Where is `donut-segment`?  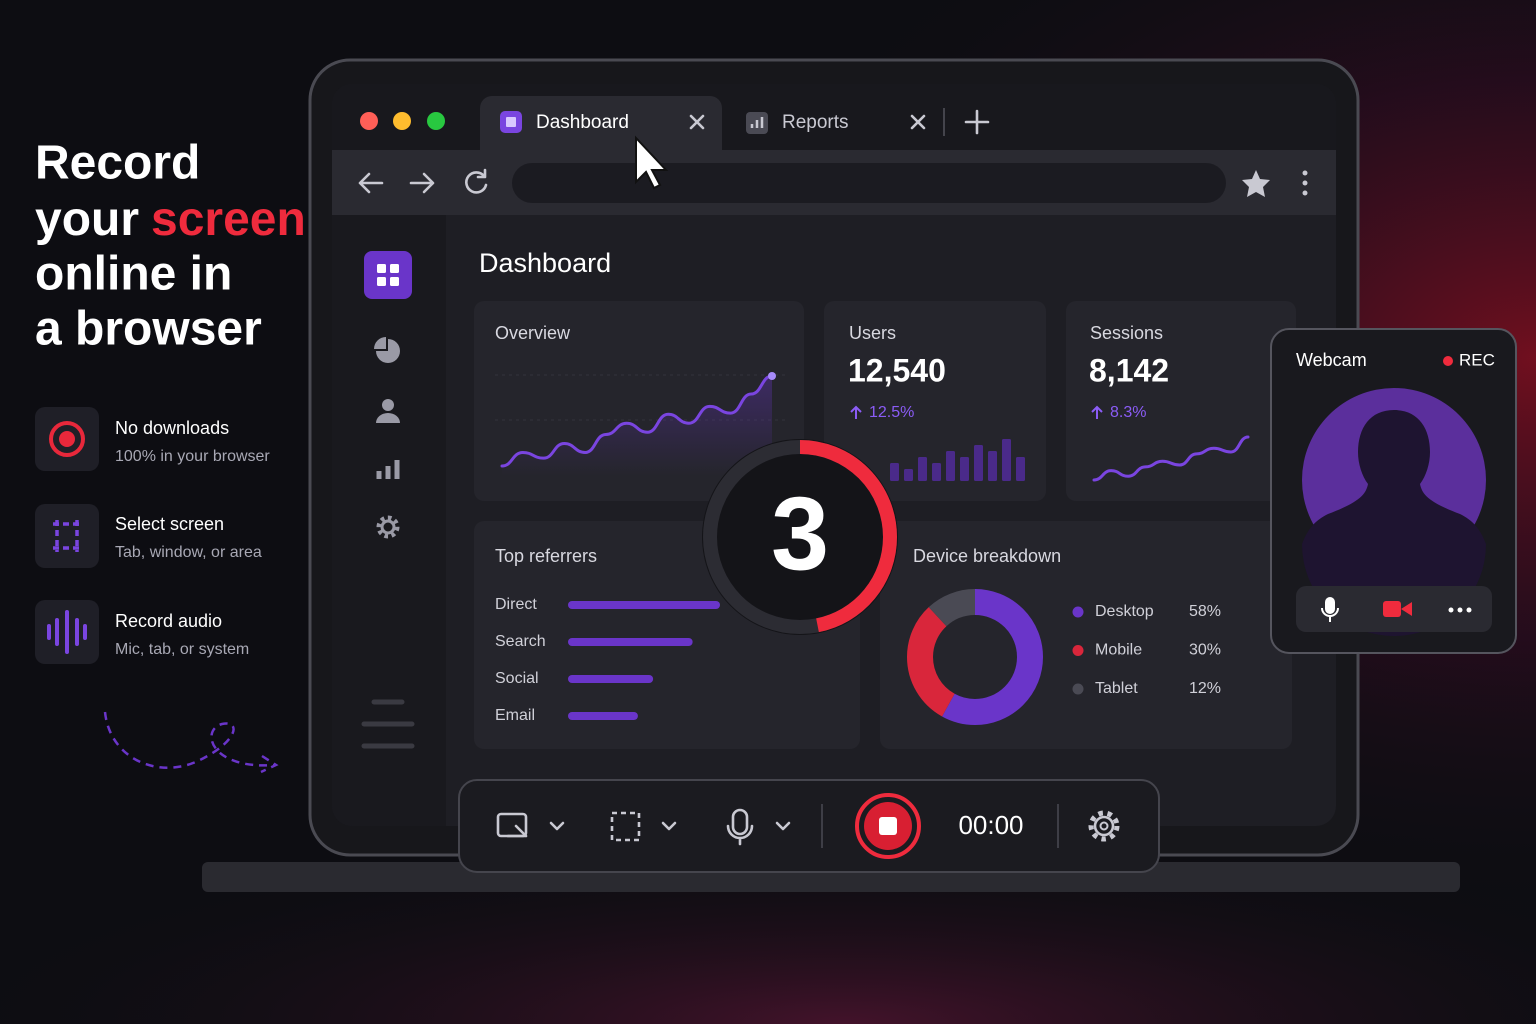 donut-segment is located at coordinates (975, 657).